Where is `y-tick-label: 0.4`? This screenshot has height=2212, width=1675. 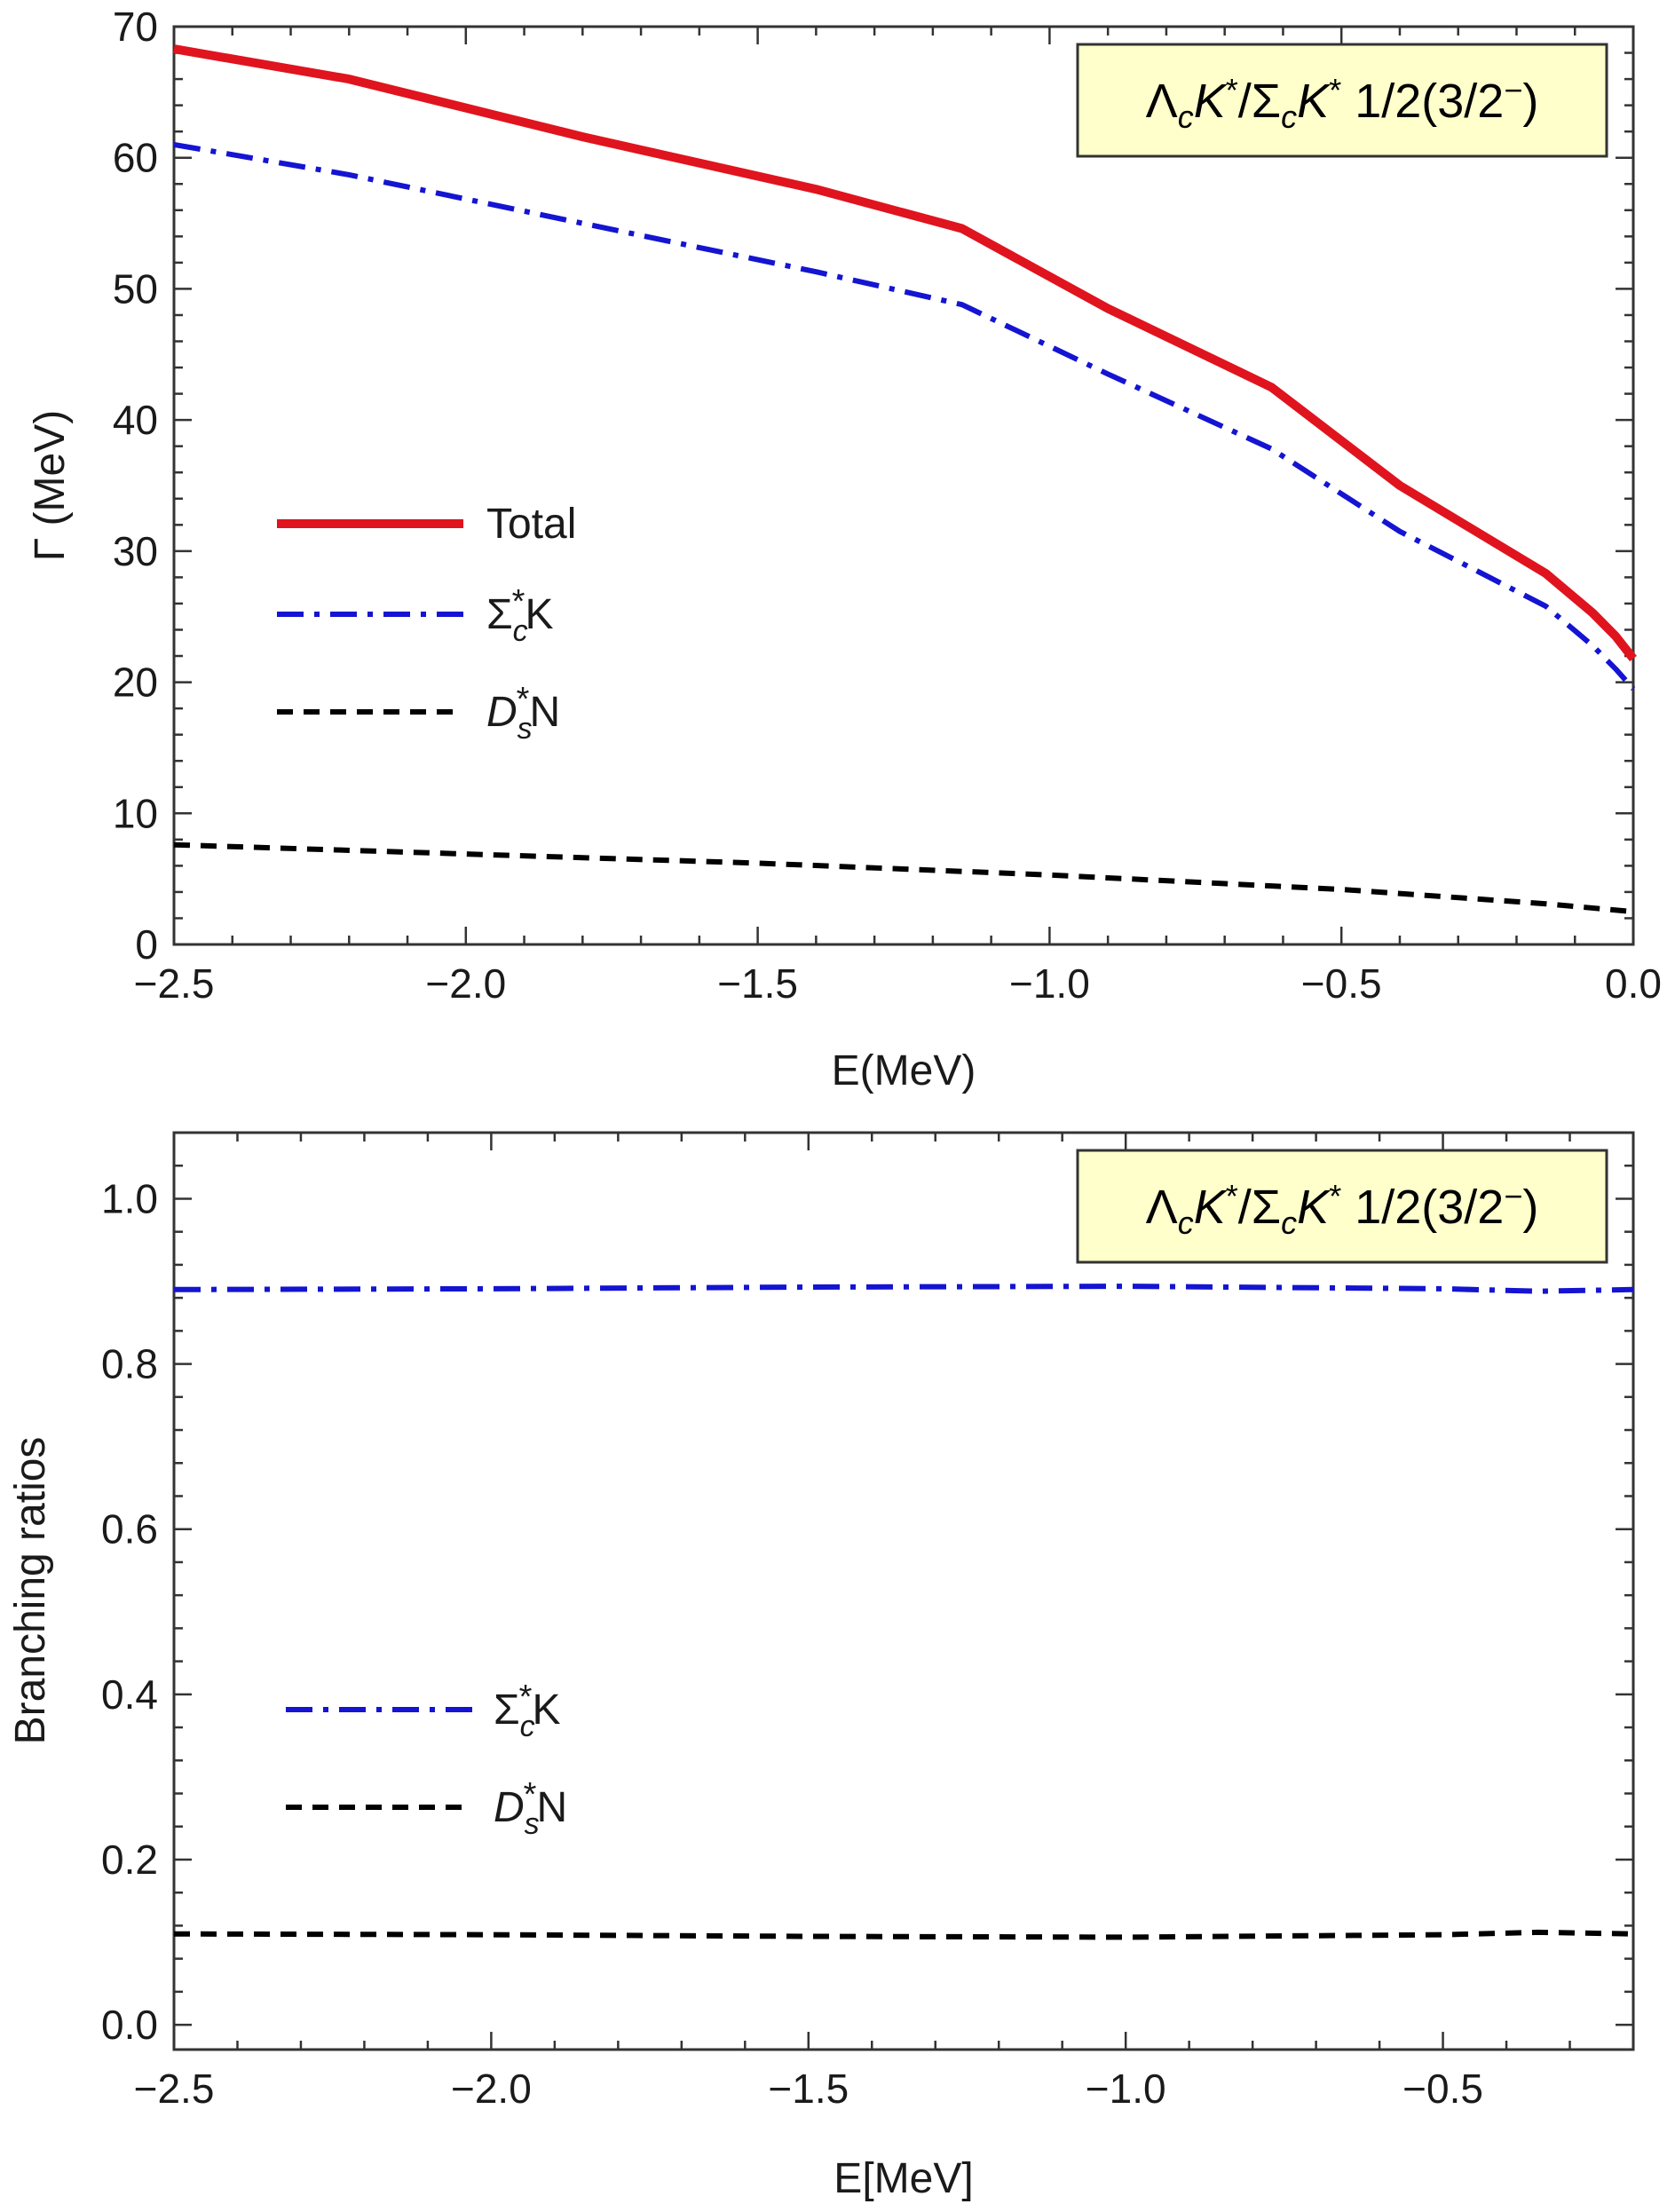 y-tick-label: 0.4 is located at coordinates (129, 1694).